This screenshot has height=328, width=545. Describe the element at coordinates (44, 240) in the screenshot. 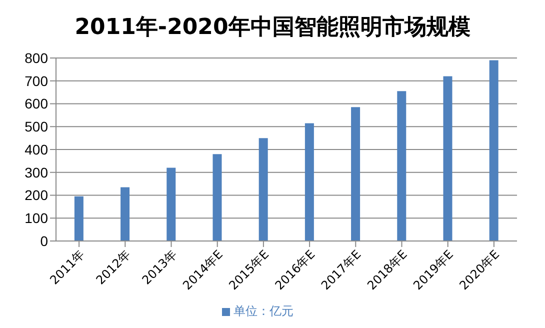

I see `y-tick-label: 0` at that location.